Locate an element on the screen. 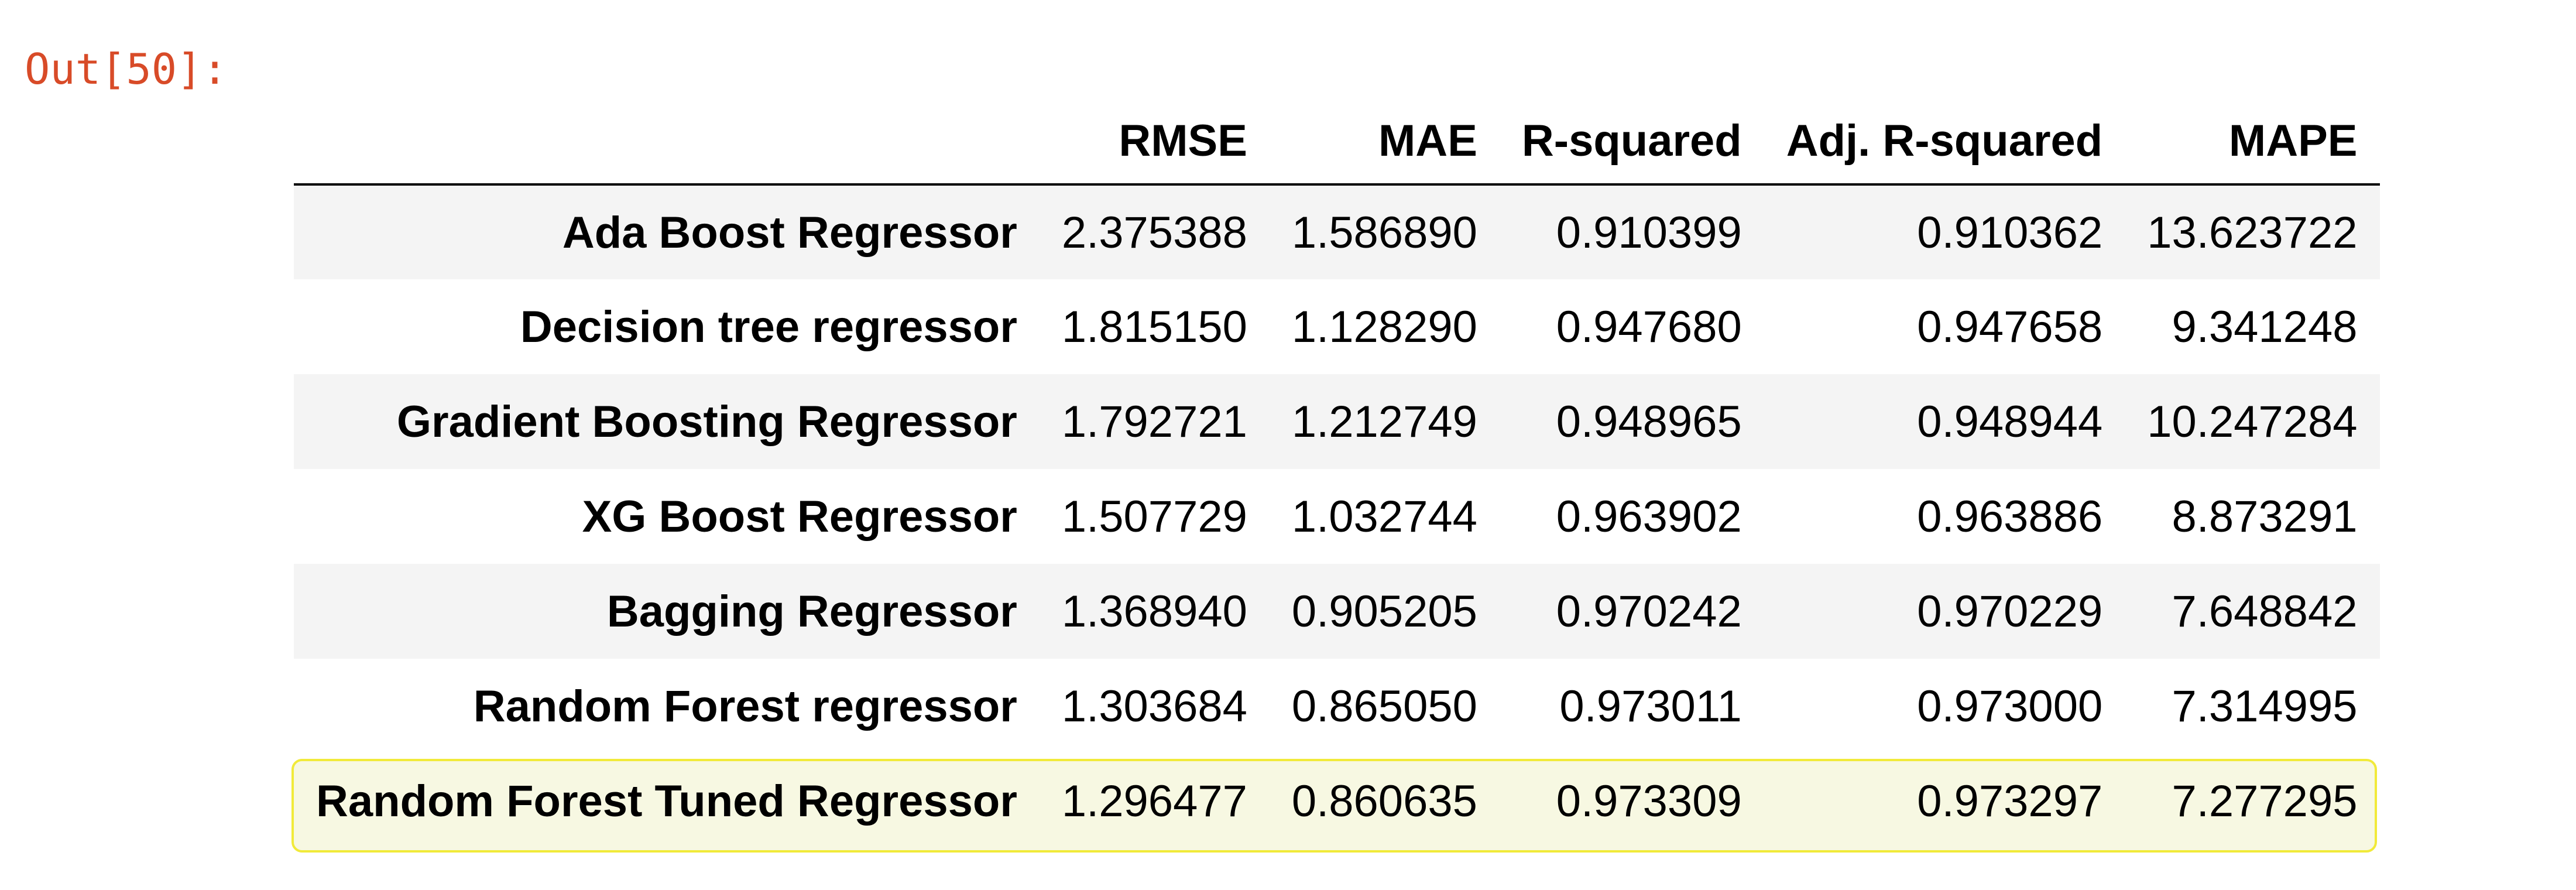 The image size is (2576, 890). column-header-index is located at coordinates (667, 141).